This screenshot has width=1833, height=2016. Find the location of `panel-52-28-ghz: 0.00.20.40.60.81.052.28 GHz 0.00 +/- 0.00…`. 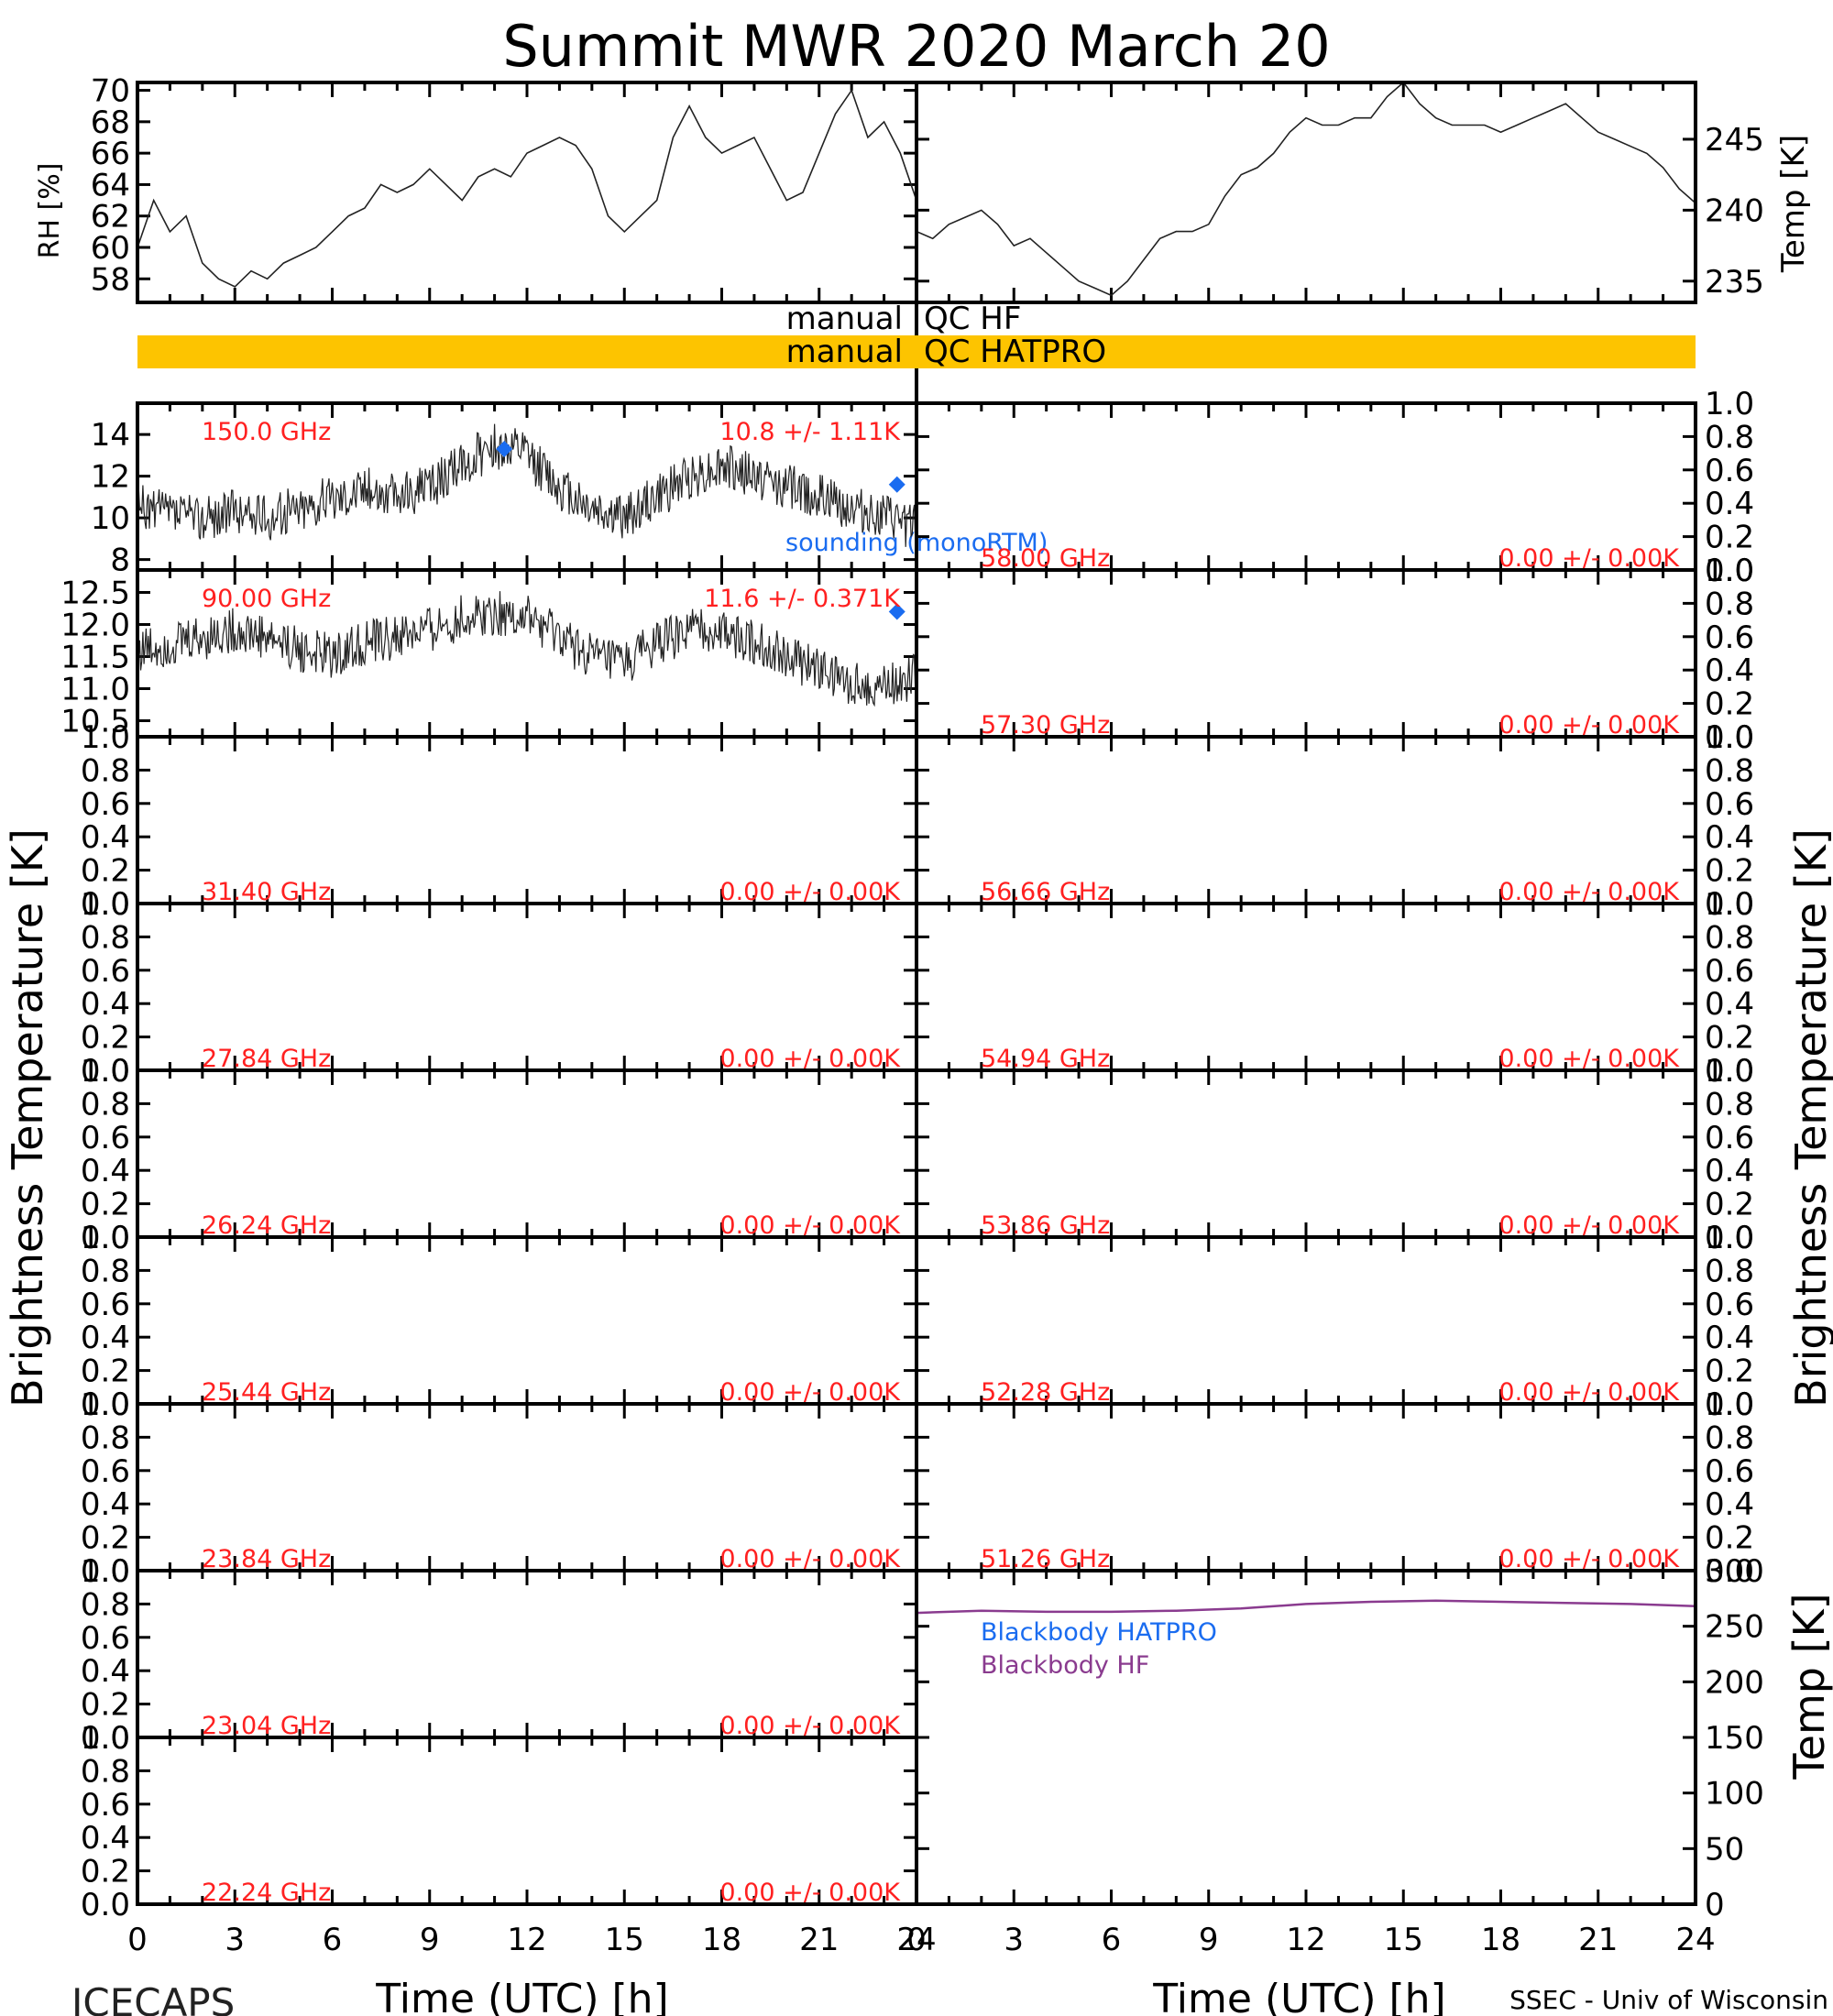

panel-52-28-ghz: 0.00.20.40.60.81.052.28 GHz 0.00 +/- 0.00… is located at coordinates (1334, 1321).